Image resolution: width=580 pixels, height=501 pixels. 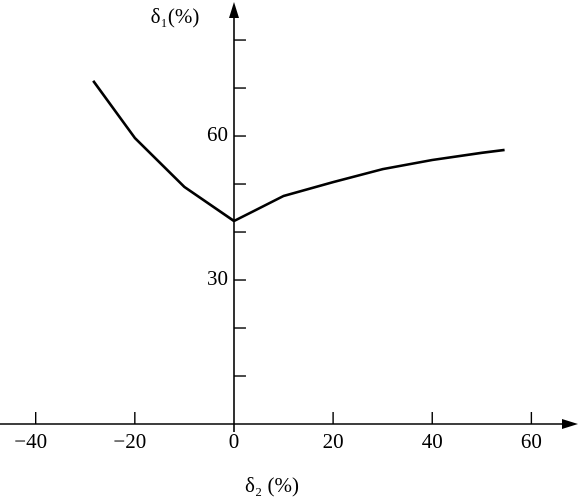 What do you see at coordinates (129, 441) in the screenshot?
I see `x-tick-label: −20` at bounding box center [129, 441].